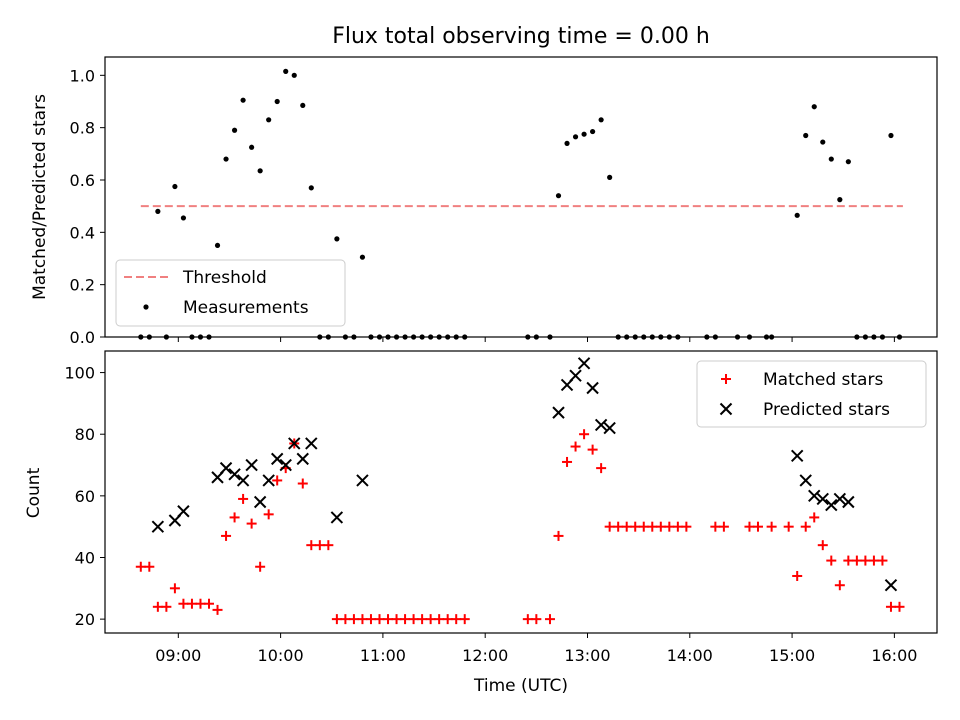 The width and height of the screenshot is (960, 720). What do you see at coordinates (383, 655) in the screenshot?
I see `bottom-x-tick-label: 11:00` at bounding box center [383, 655].